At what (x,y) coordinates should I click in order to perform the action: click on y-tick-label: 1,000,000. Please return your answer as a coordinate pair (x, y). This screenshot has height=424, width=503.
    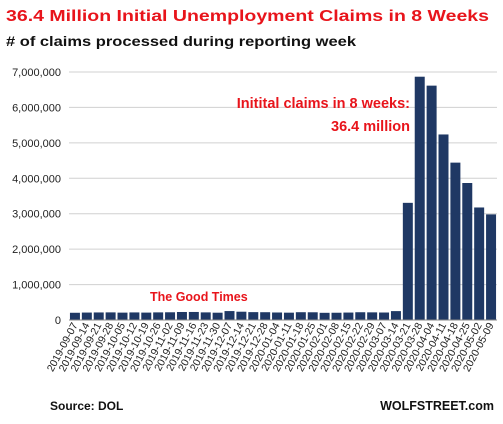
    Looking at the image, I should click on (36, 286).